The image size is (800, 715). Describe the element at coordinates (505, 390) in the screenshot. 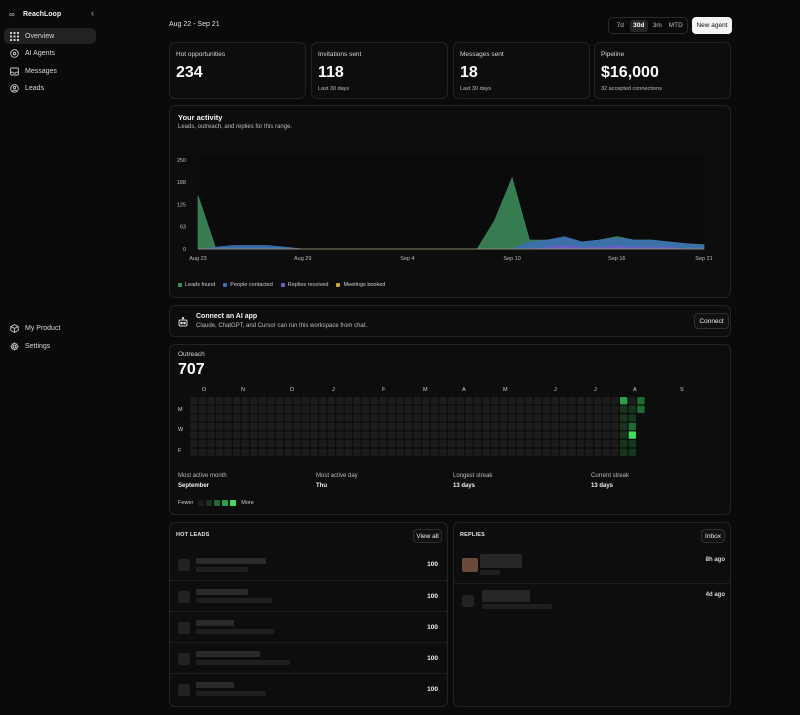

I see `month-label: M` at that location.